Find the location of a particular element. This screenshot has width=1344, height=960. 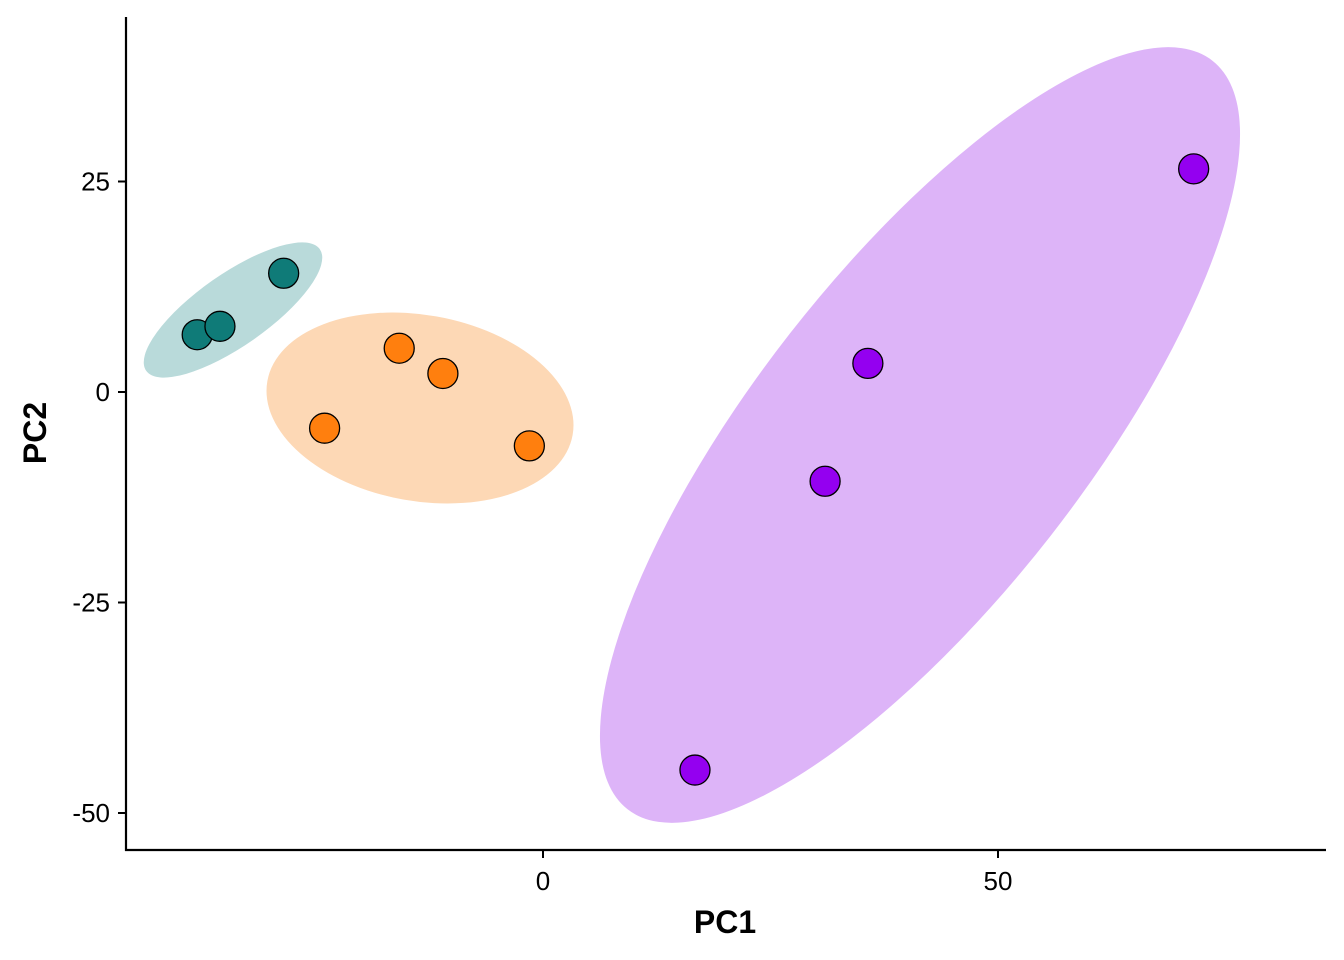

y-tick-label: 0 is located at coordinates (103, 392).